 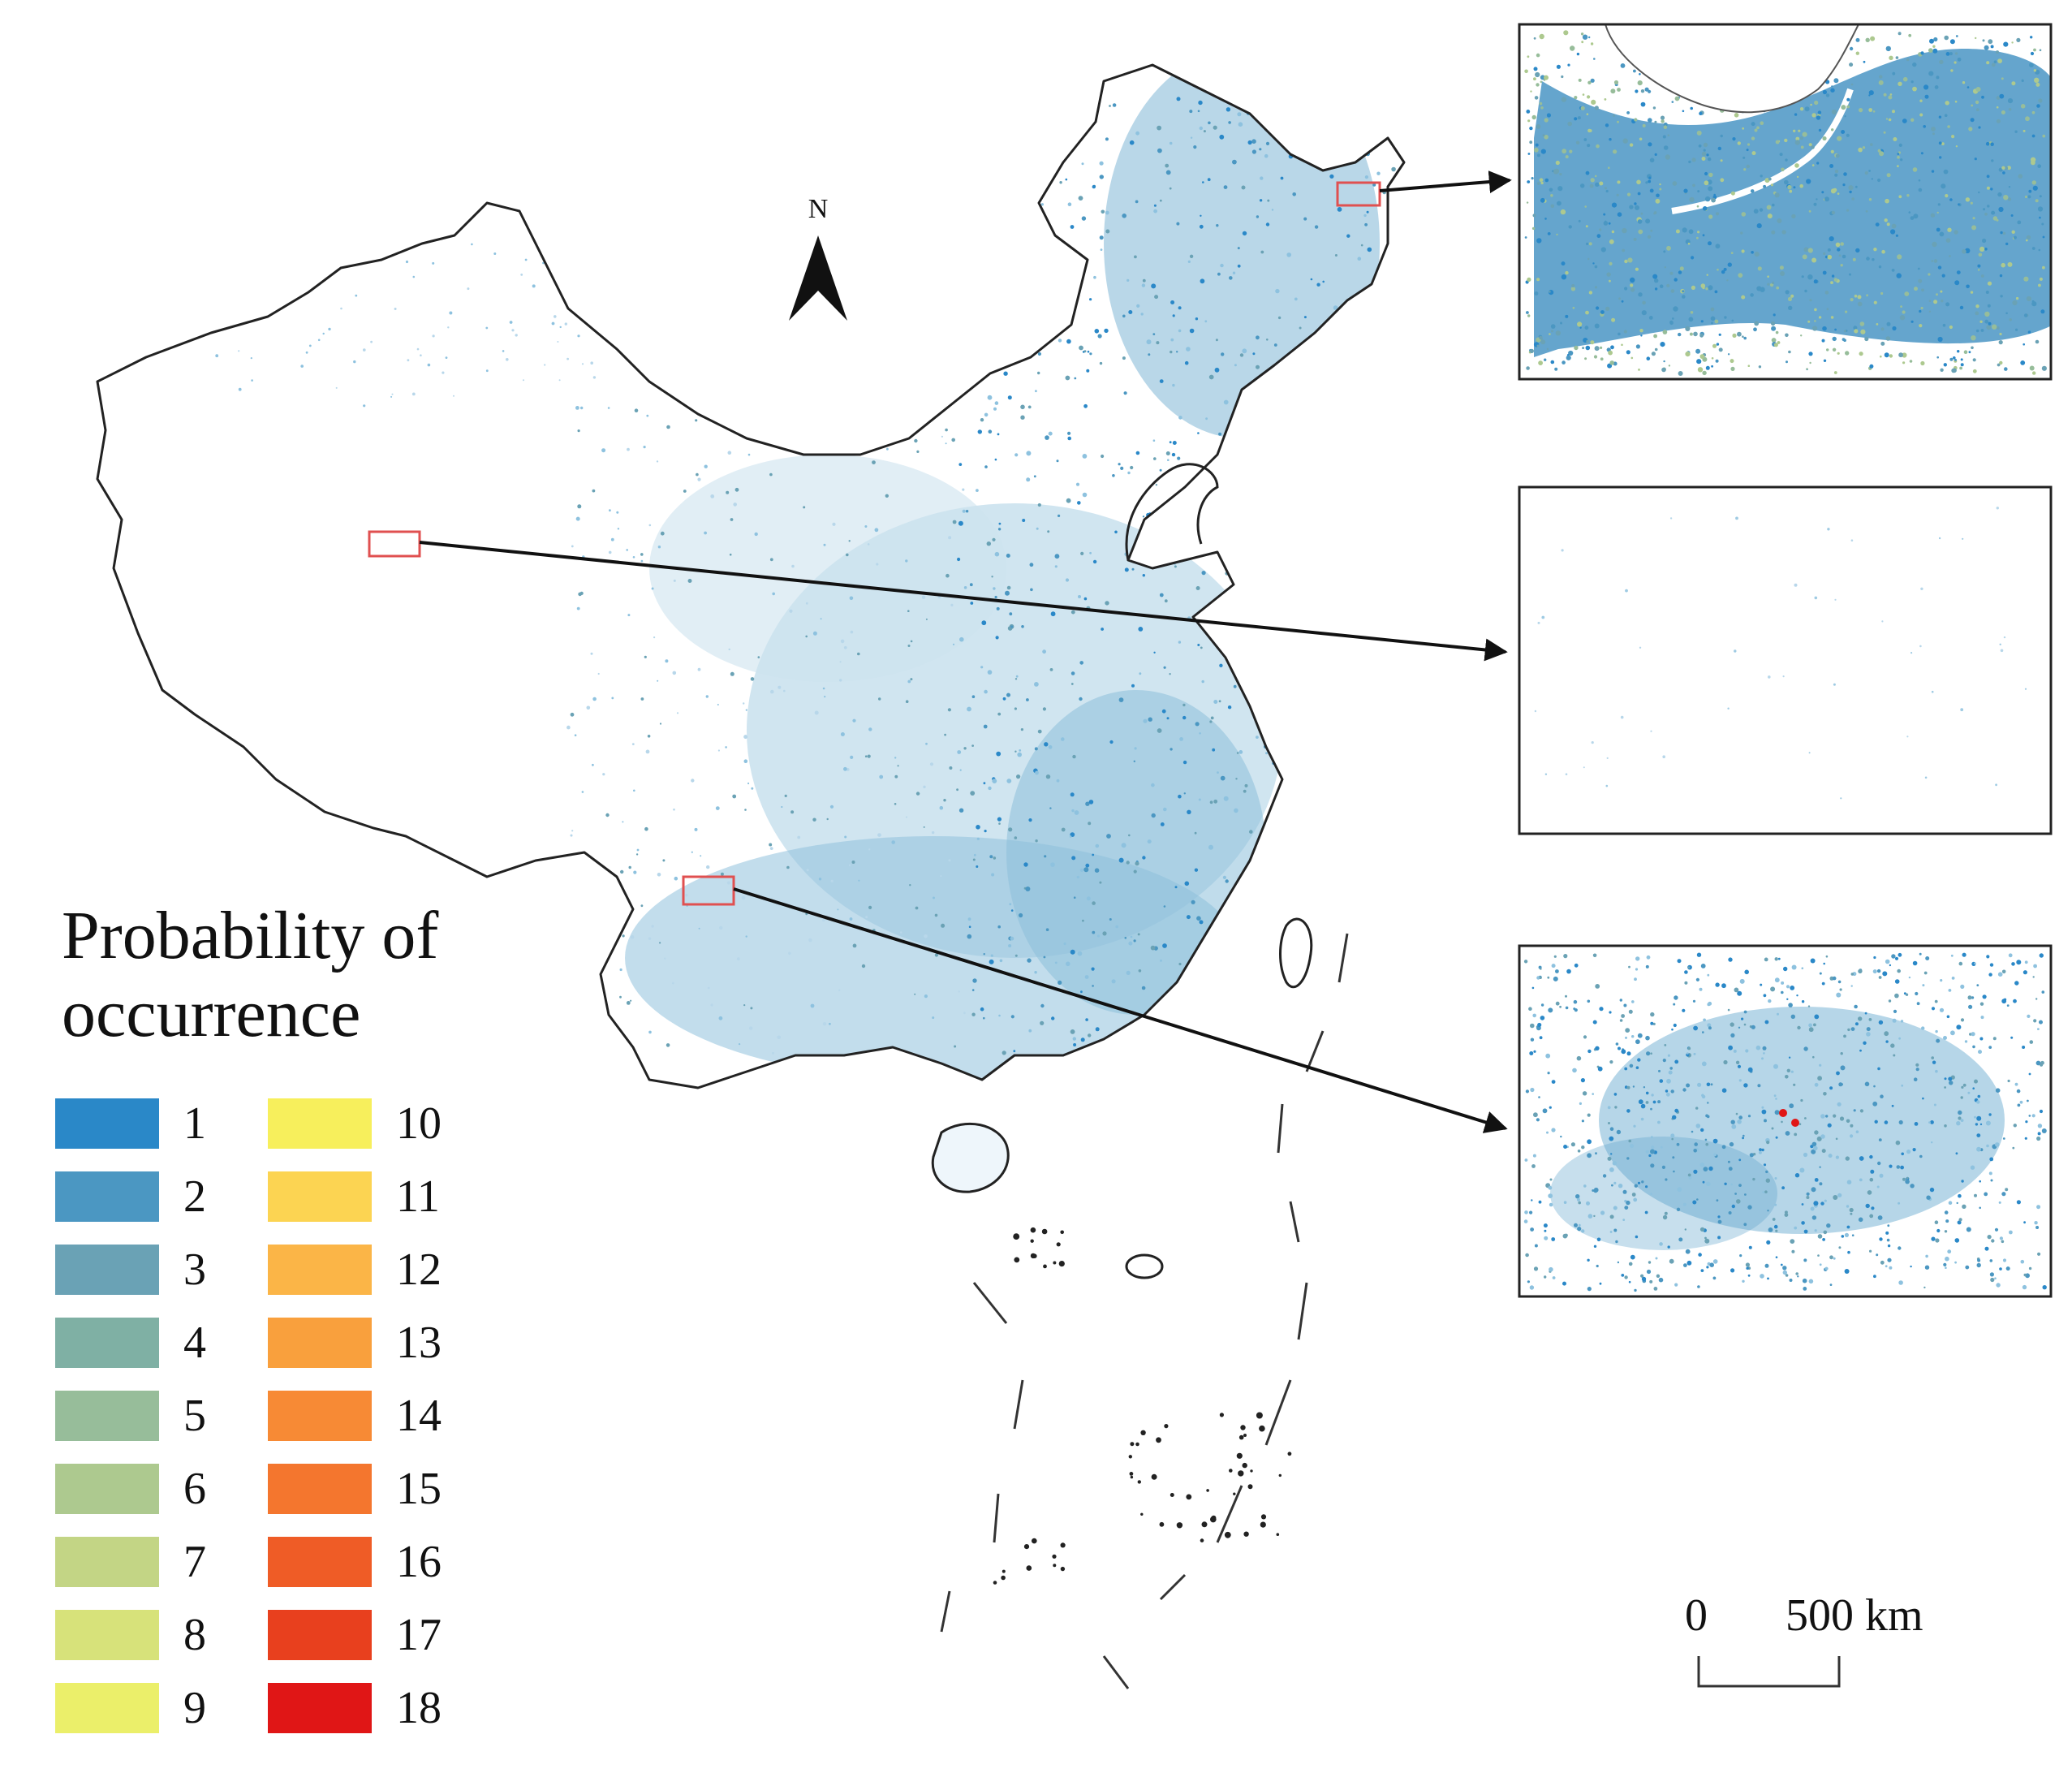 I want to click on legend-title-line1: Probability of, so click(x=251, y=935).